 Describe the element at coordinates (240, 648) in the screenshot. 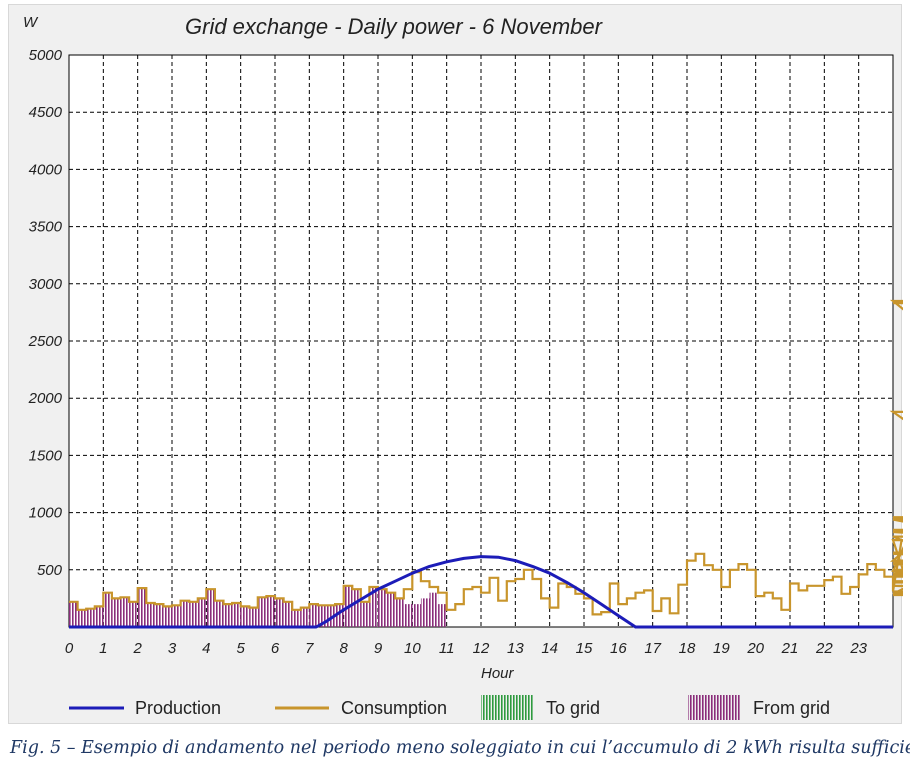

I see `x-tick-label: 5` at that location.